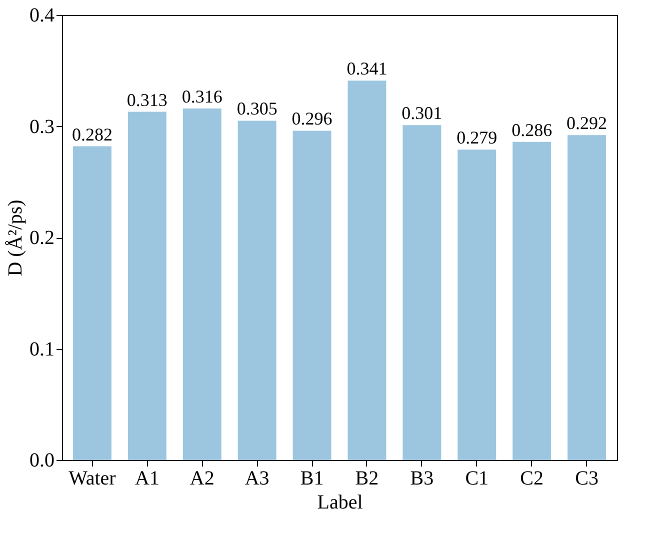 The width and height of the screenshot is (646, 540). I want to click on x-tick-label: C2, so click(532, 479).